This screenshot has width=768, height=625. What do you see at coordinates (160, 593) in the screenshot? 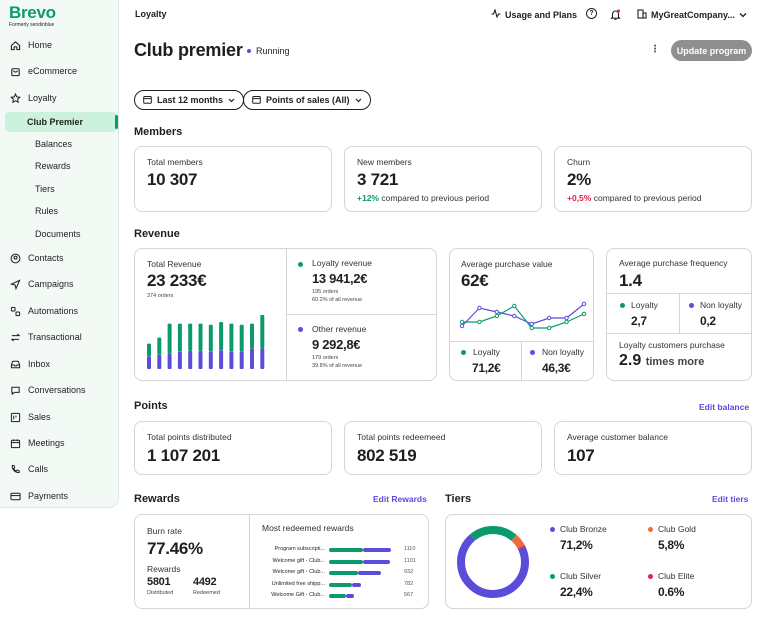
I see `rewards-distributed-label: Distributed` at bounding box center [160, 593].